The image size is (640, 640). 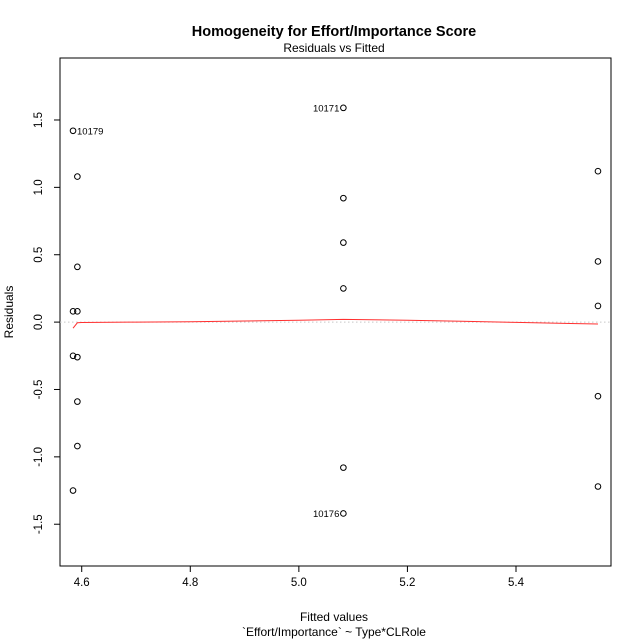 I want to click on chart-title: Homogeneity for Effort/Importance Score, so click(x=334, y=32).